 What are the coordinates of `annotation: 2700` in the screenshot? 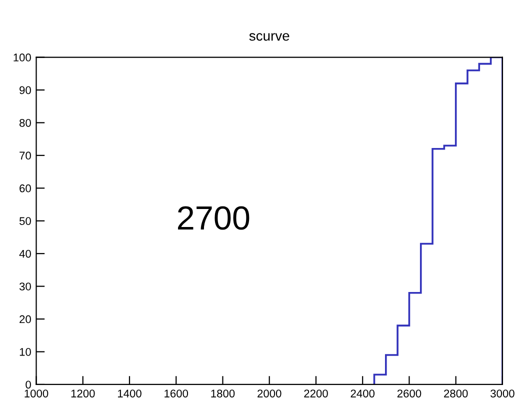 It's located at (214, 218).